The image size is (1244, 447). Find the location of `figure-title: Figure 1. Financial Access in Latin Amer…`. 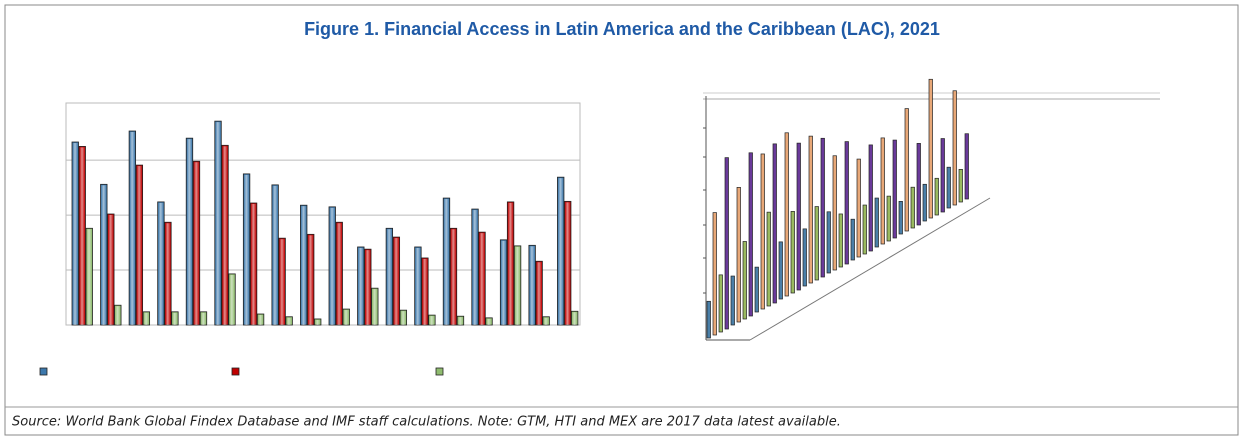

figure-title: Figure 1. Financial Access in Latin Amer… is located at coordinates (622, 29).